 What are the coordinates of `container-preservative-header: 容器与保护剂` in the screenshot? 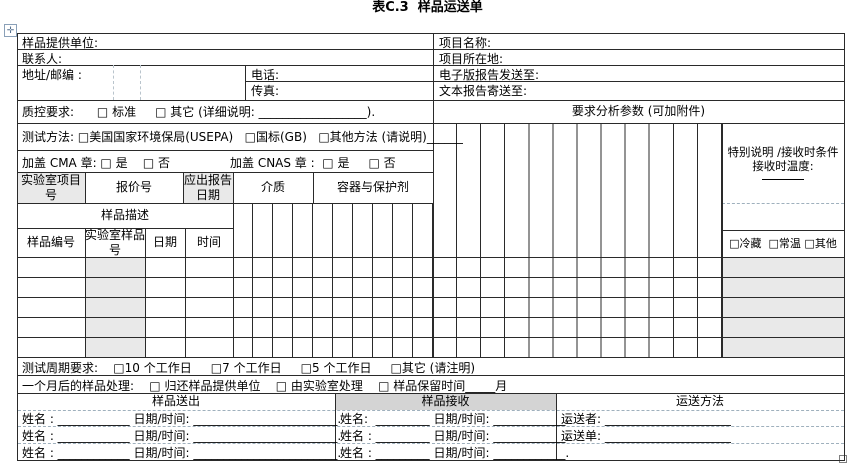 It's located at (372, 187).